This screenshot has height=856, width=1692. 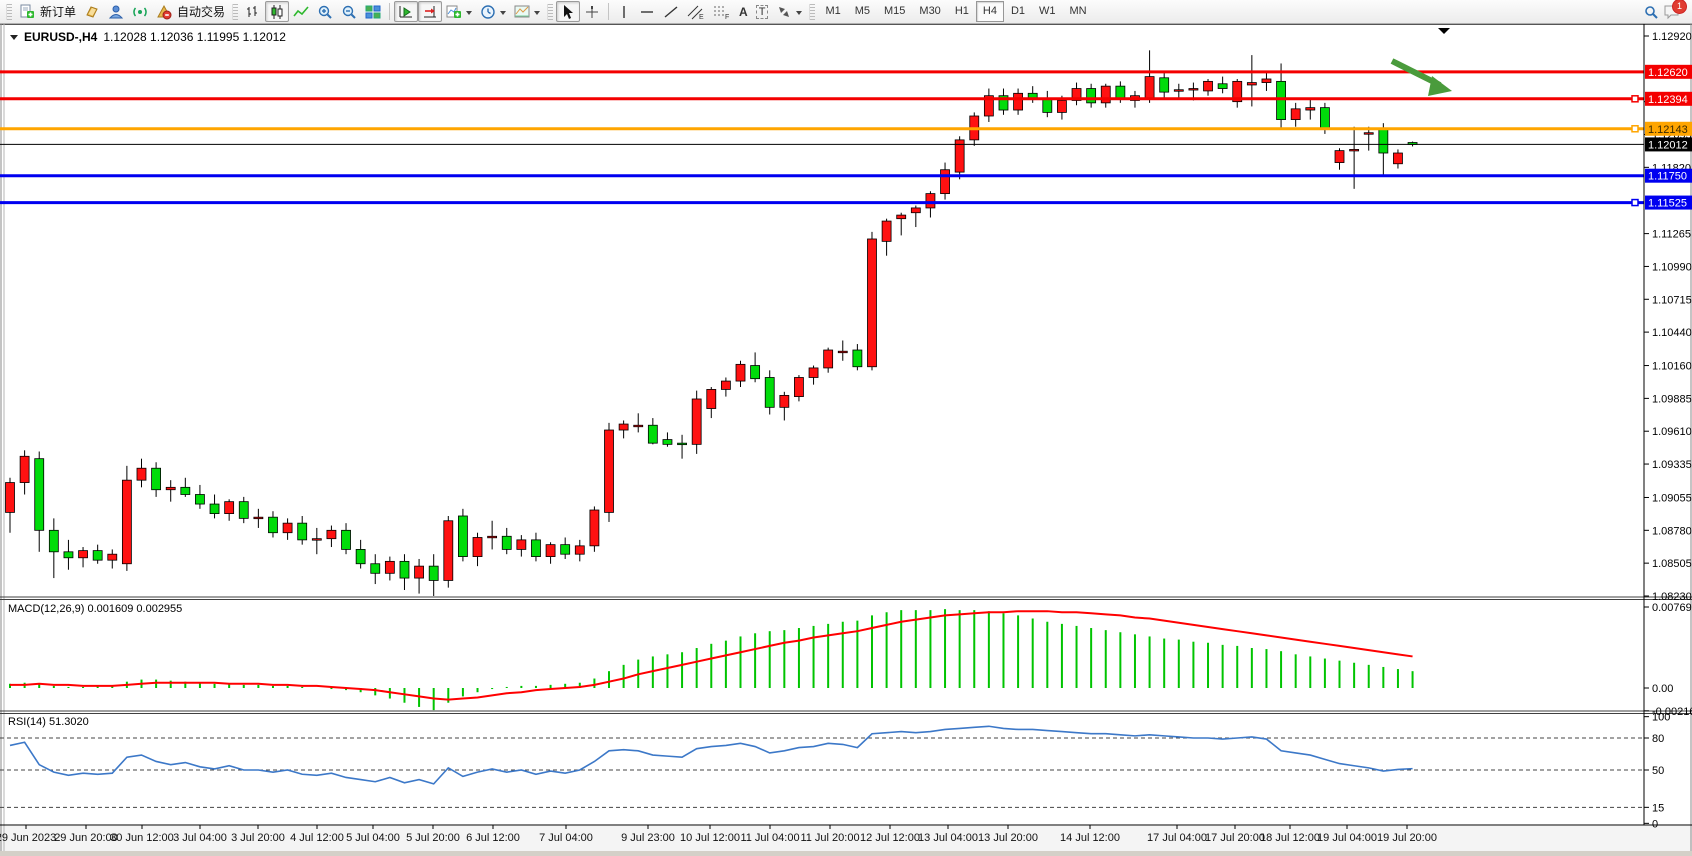 I want to click on profile-button, so click(x=116, y=11).